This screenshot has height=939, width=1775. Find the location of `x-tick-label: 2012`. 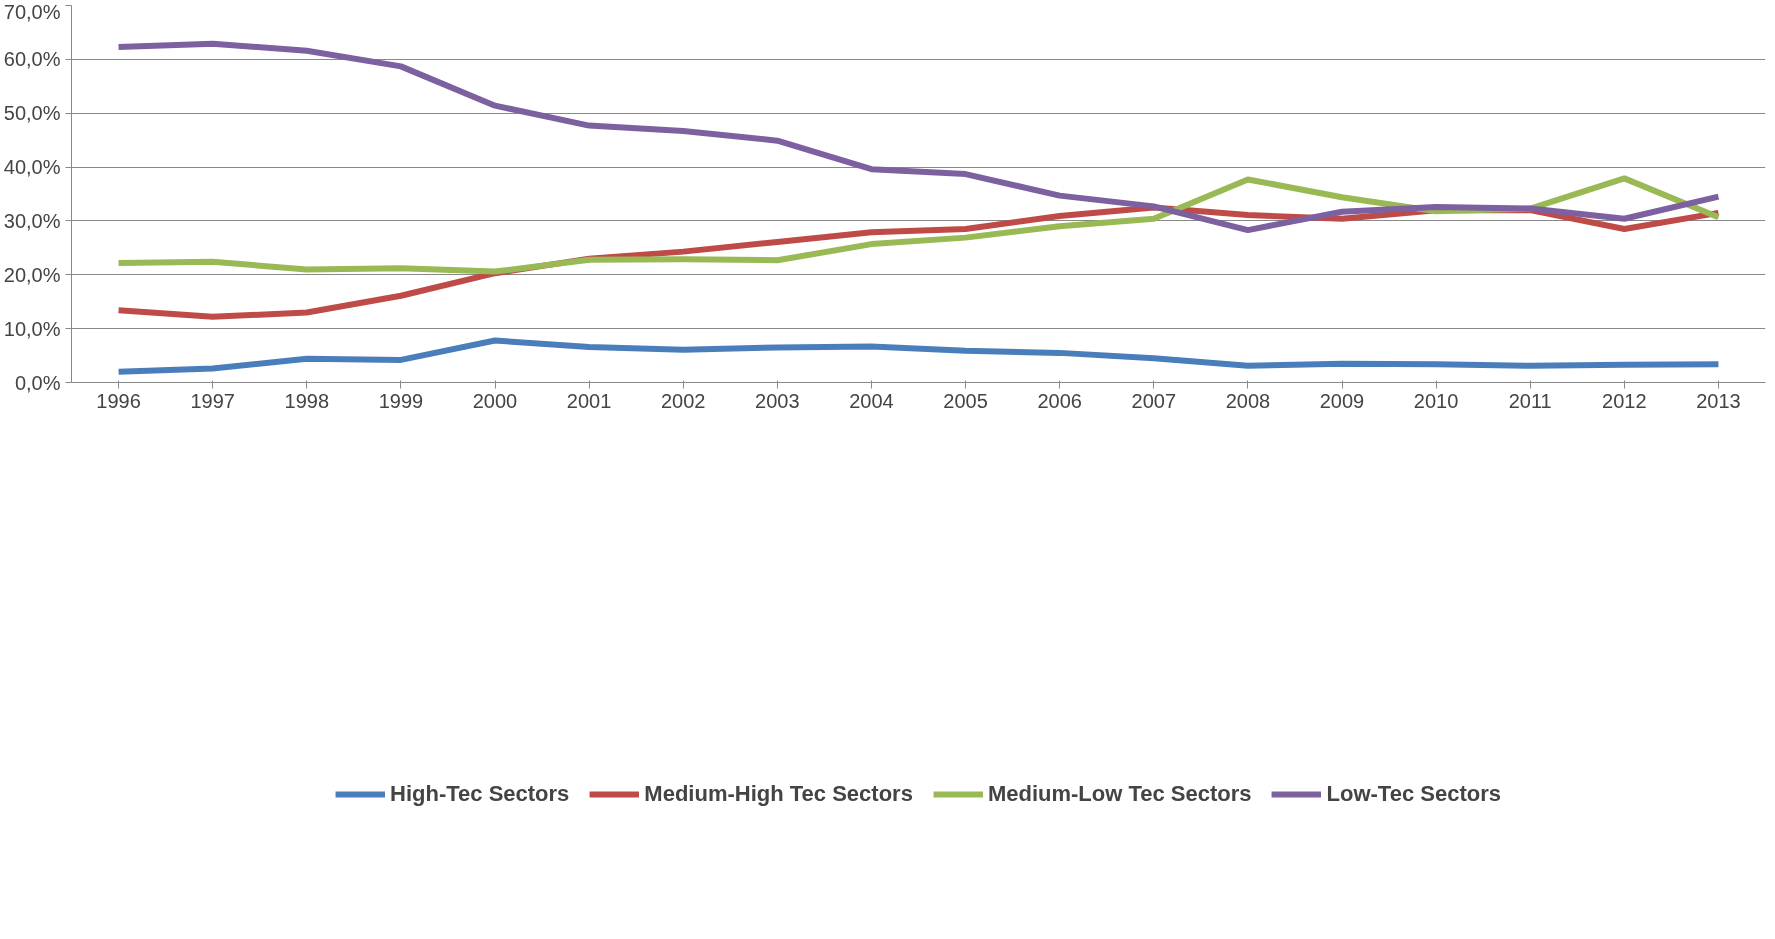

x-tick-label: 2012 is located at coordinates (1624, 400).